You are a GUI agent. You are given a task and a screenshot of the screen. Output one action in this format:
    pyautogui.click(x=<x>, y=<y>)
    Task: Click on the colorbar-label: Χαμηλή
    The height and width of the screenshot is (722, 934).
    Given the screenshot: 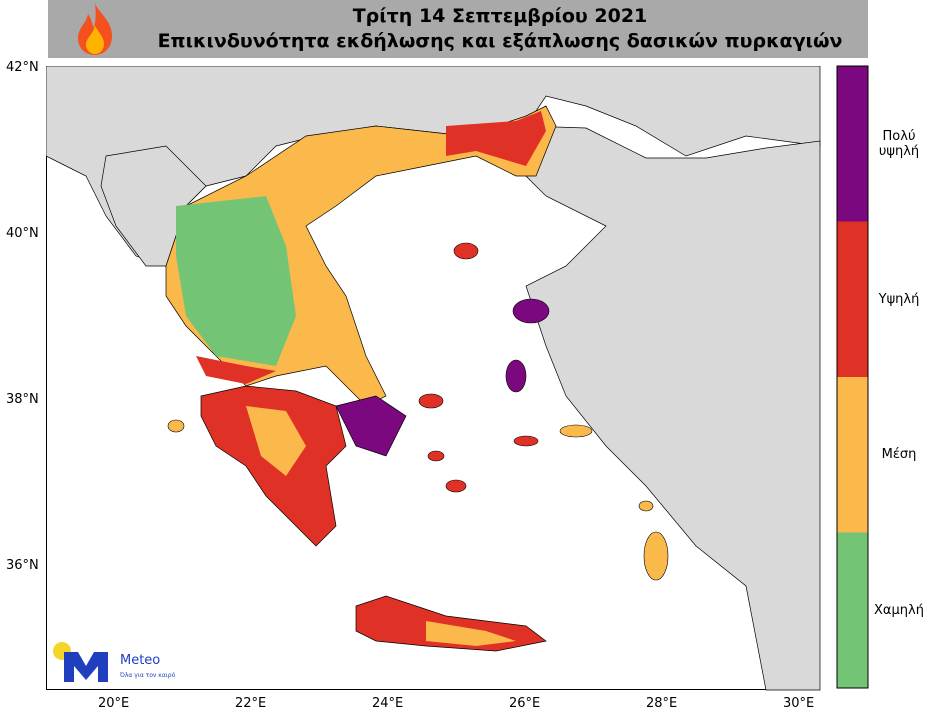 What is the action you would take?
    pyautogui.click(x=899, y=610)
    